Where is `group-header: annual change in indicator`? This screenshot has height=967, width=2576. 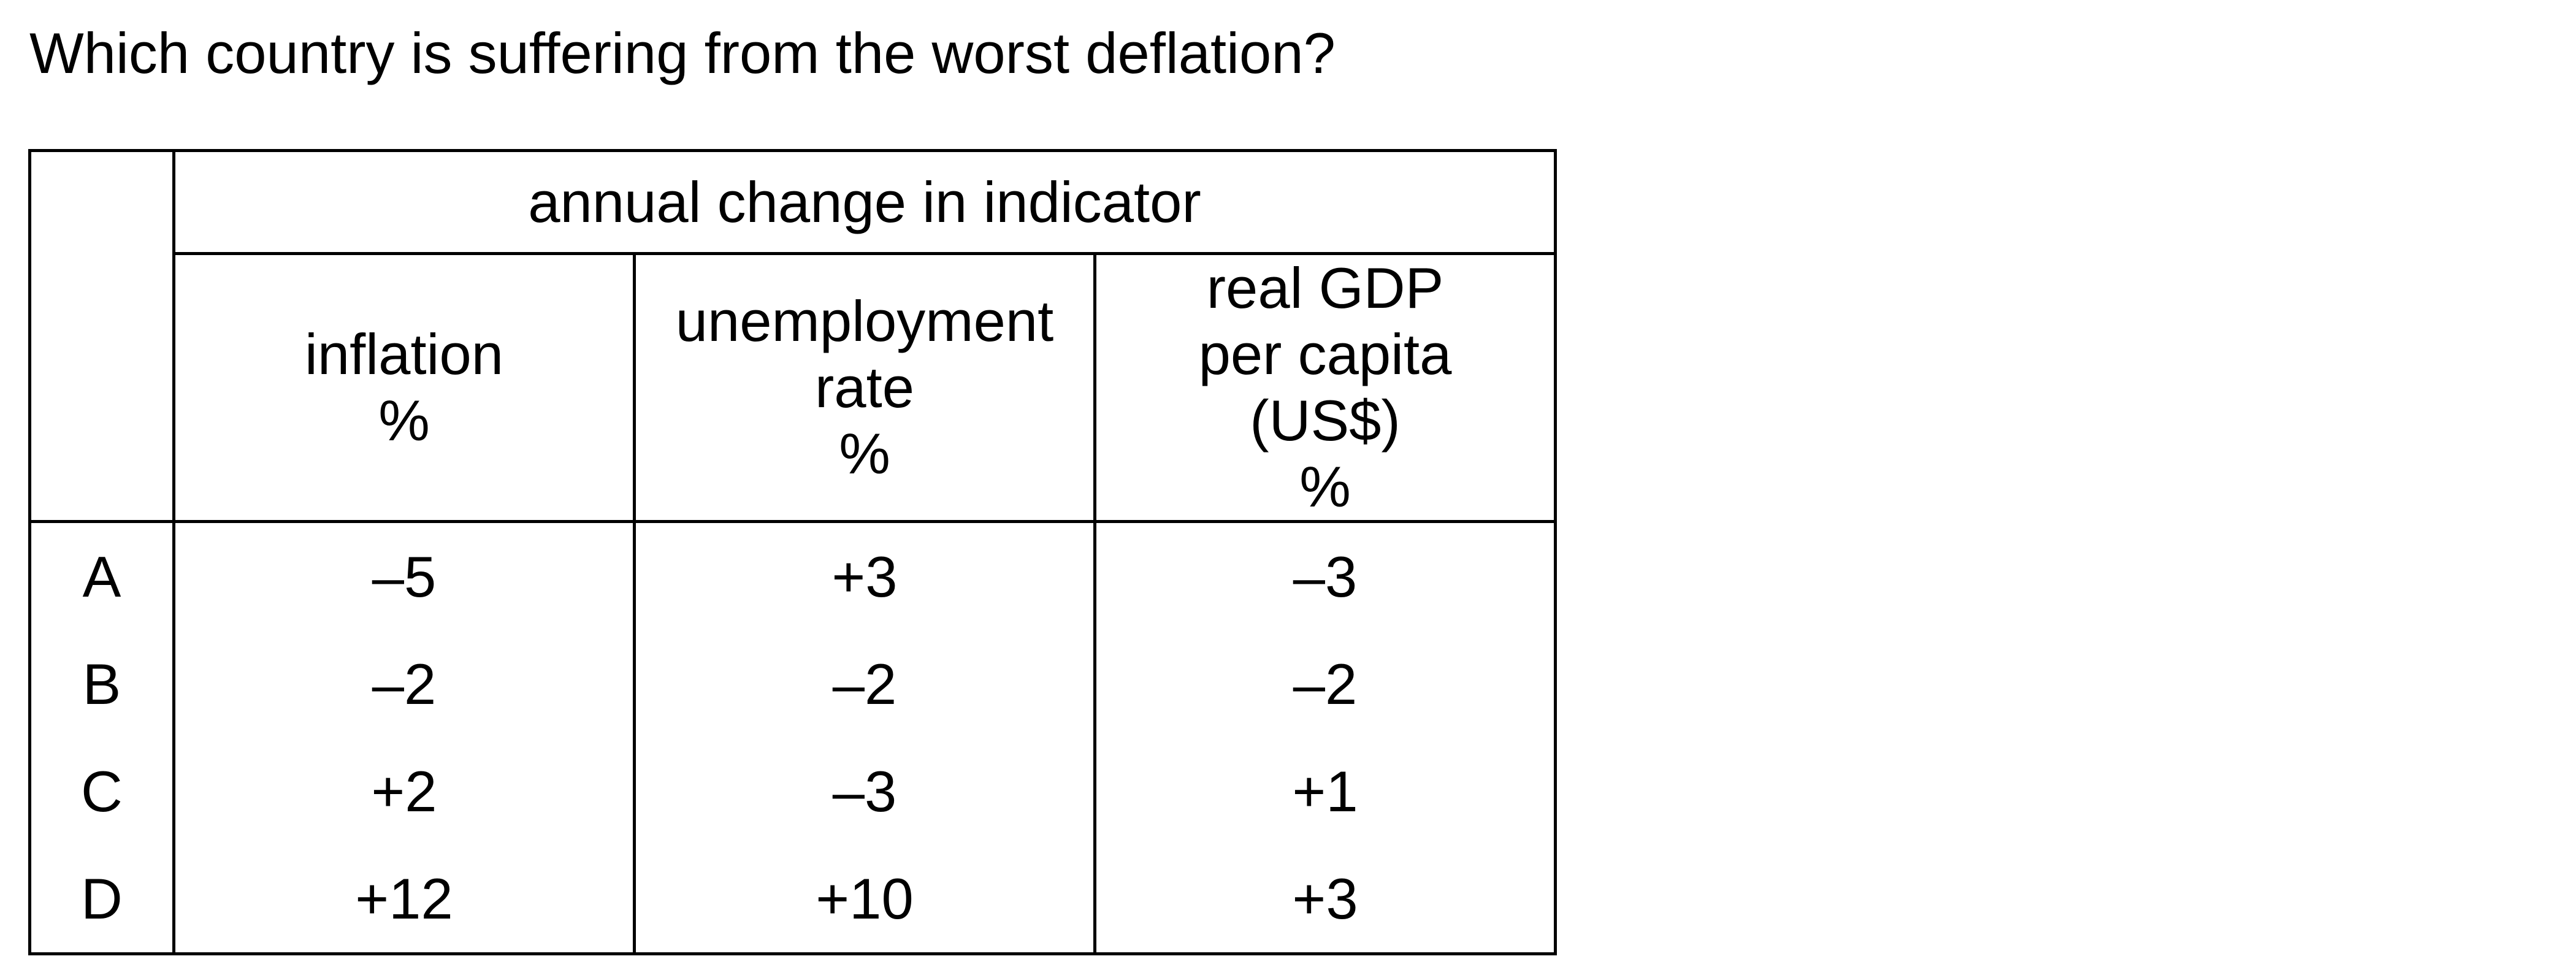 group-header: annual change in indicator is located at coordinates (864, 202).